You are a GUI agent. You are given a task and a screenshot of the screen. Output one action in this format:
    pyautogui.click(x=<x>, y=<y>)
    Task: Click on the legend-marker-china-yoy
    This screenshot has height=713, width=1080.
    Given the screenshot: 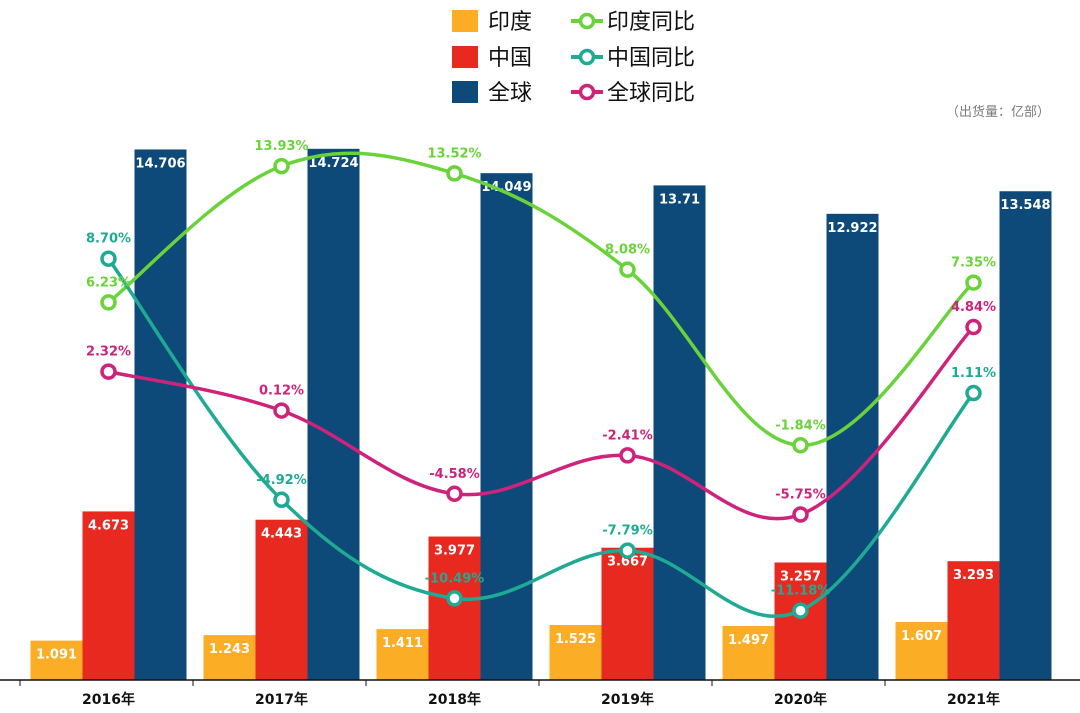 What is the action you would take?
    pyautogui.click(x=587, y=57)
    